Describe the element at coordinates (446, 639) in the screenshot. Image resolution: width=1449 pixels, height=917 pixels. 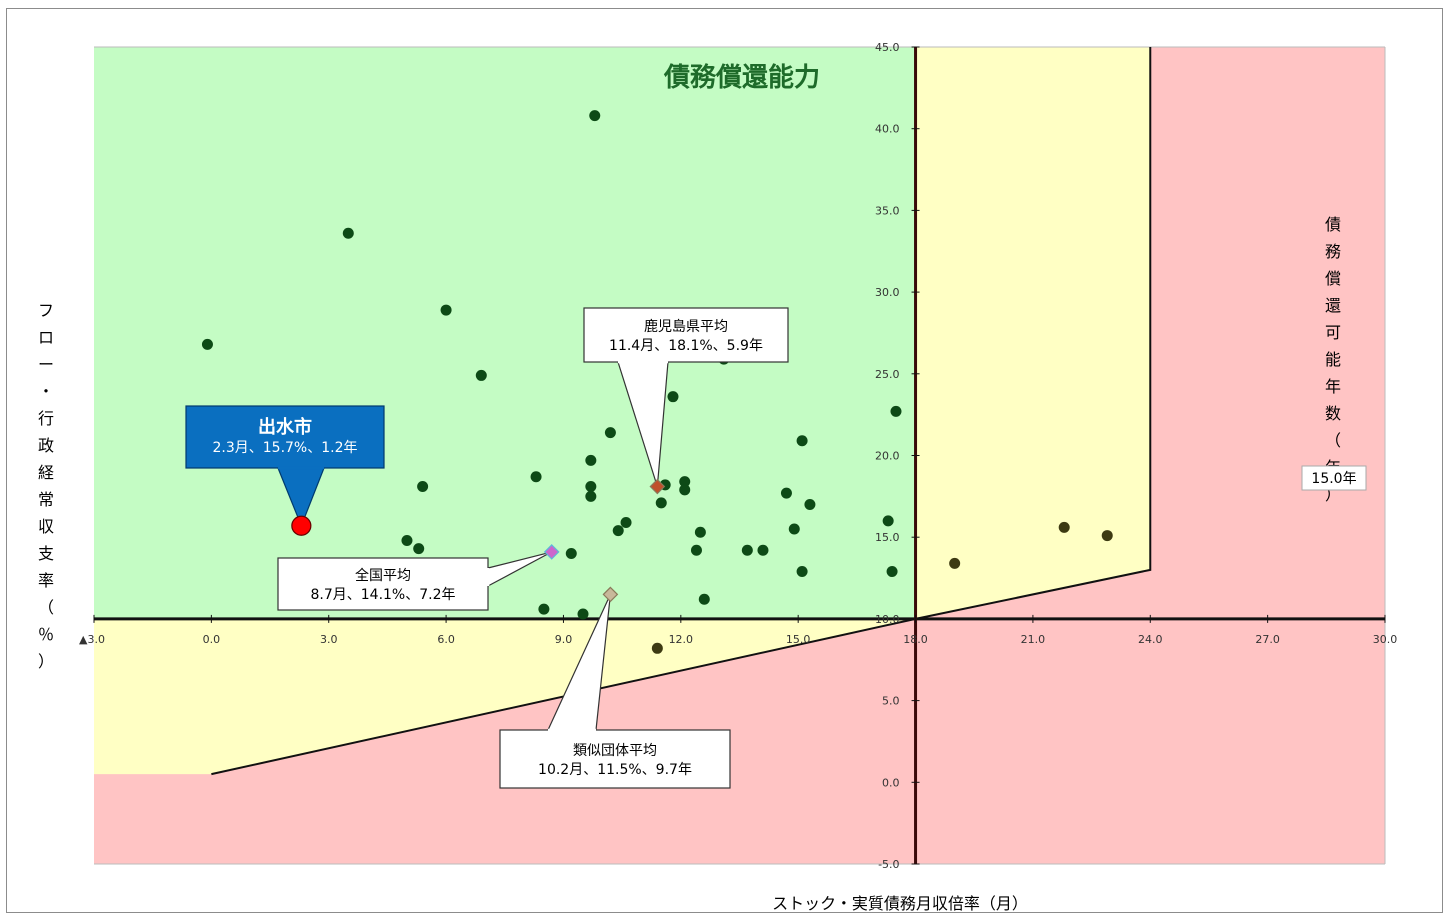
I see `x-tick-label: 6.0` at that location.